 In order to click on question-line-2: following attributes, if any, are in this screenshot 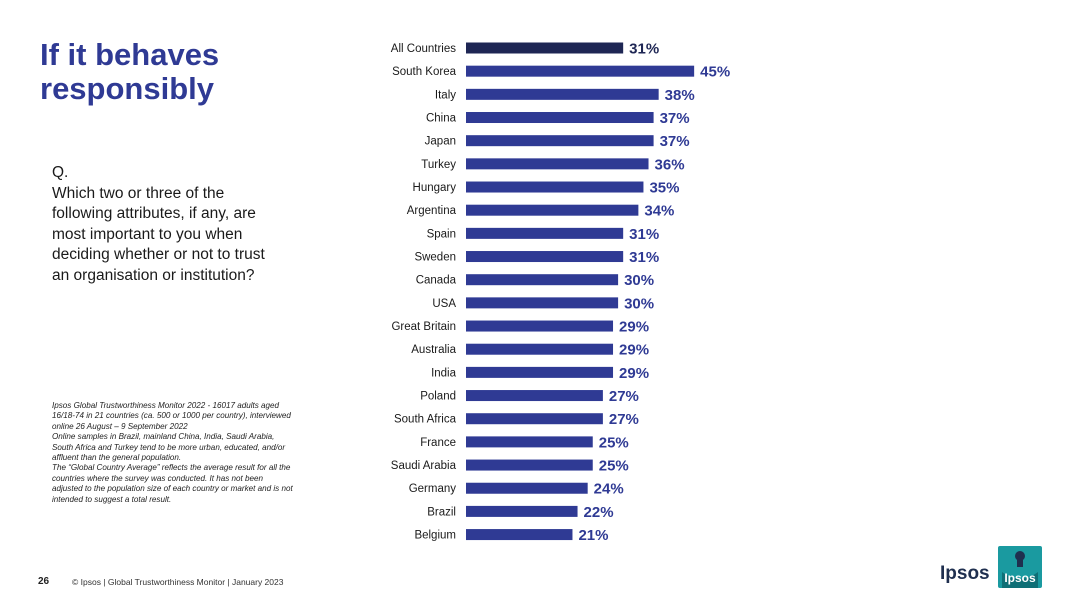, I will do `click(154, 213)`.